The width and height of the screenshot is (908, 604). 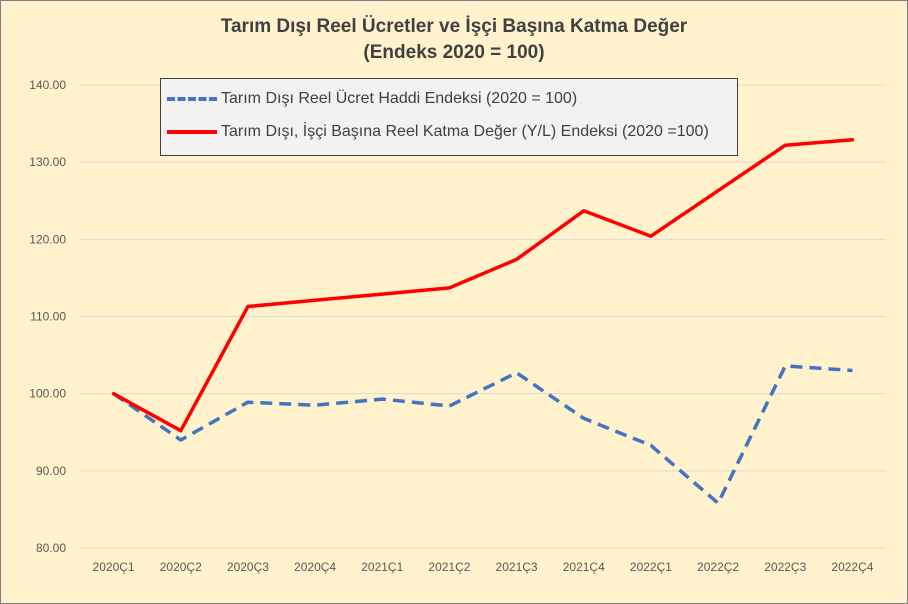 What do you see at coordinates (718, 567) in the screenshot?
I see `x-tick-label: 2022Ç2` at bounding box center [718, 567].